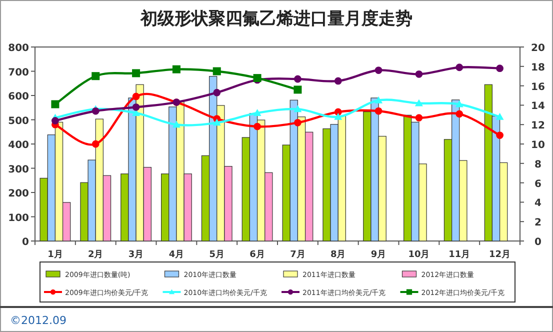 This screenshot has height=332, width=553. Describe the element at coordinates (378, 254) in the screenshot. I see `x-tick-label: 9月` at that location.